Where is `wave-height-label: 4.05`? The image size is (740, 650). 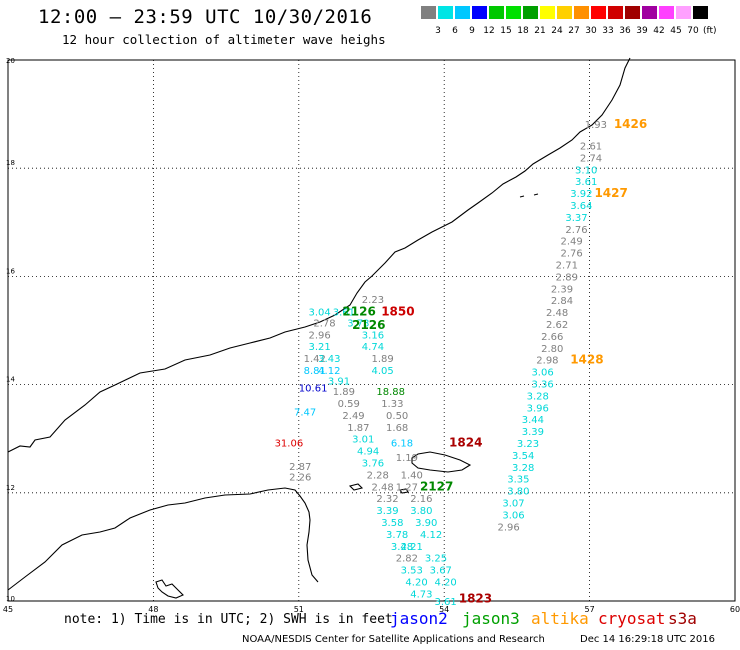 wave-height-label: 4.05 is located at coordinates (383, 371).